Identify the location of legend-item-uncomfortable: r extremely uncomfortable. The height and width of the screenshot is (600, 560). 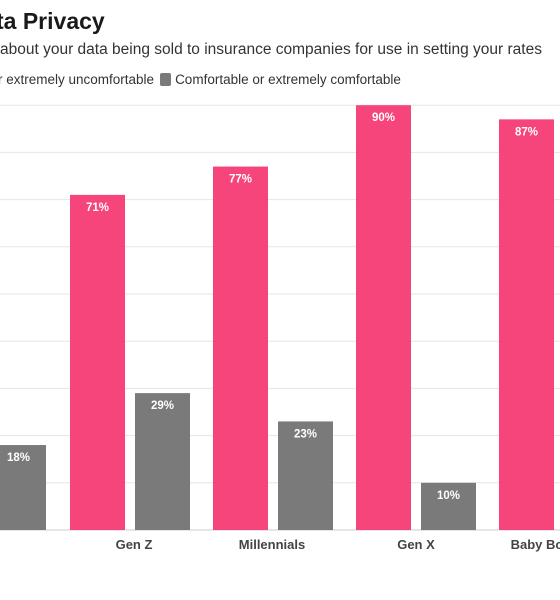
(77, 79).